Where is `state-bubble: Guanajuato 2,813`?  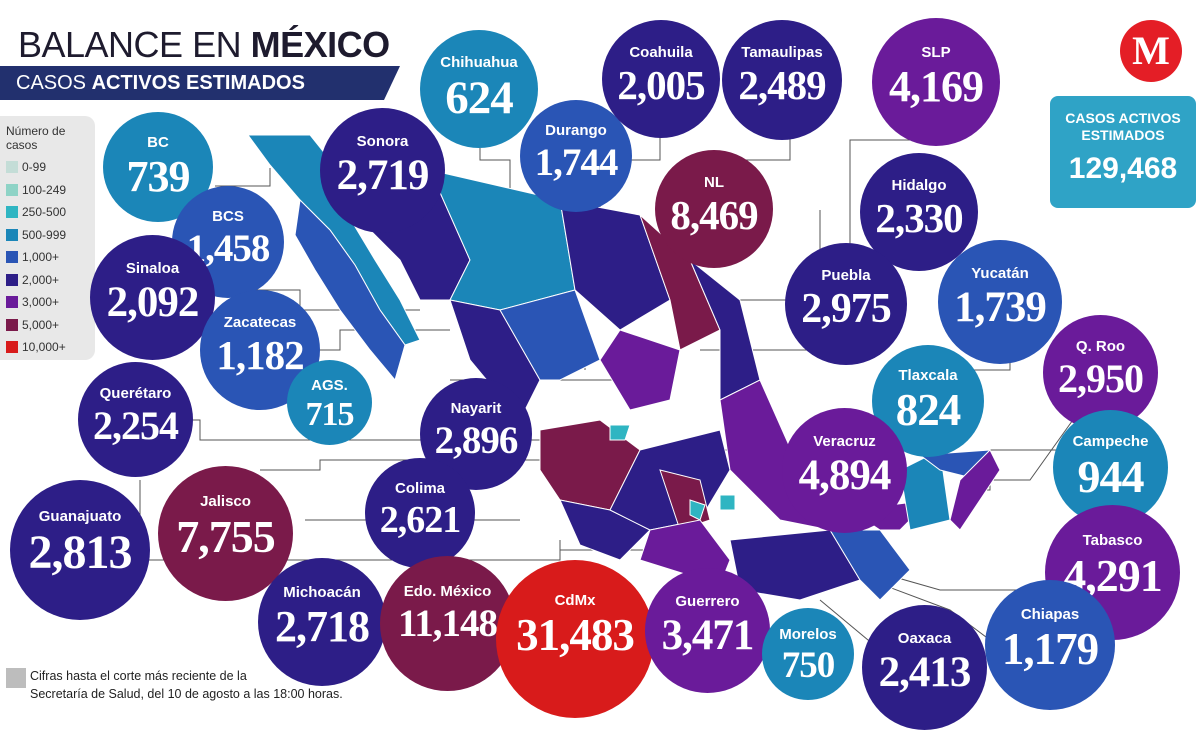
state-bubble: Guanajuato 2,813 is located at coordinates (80, 550).